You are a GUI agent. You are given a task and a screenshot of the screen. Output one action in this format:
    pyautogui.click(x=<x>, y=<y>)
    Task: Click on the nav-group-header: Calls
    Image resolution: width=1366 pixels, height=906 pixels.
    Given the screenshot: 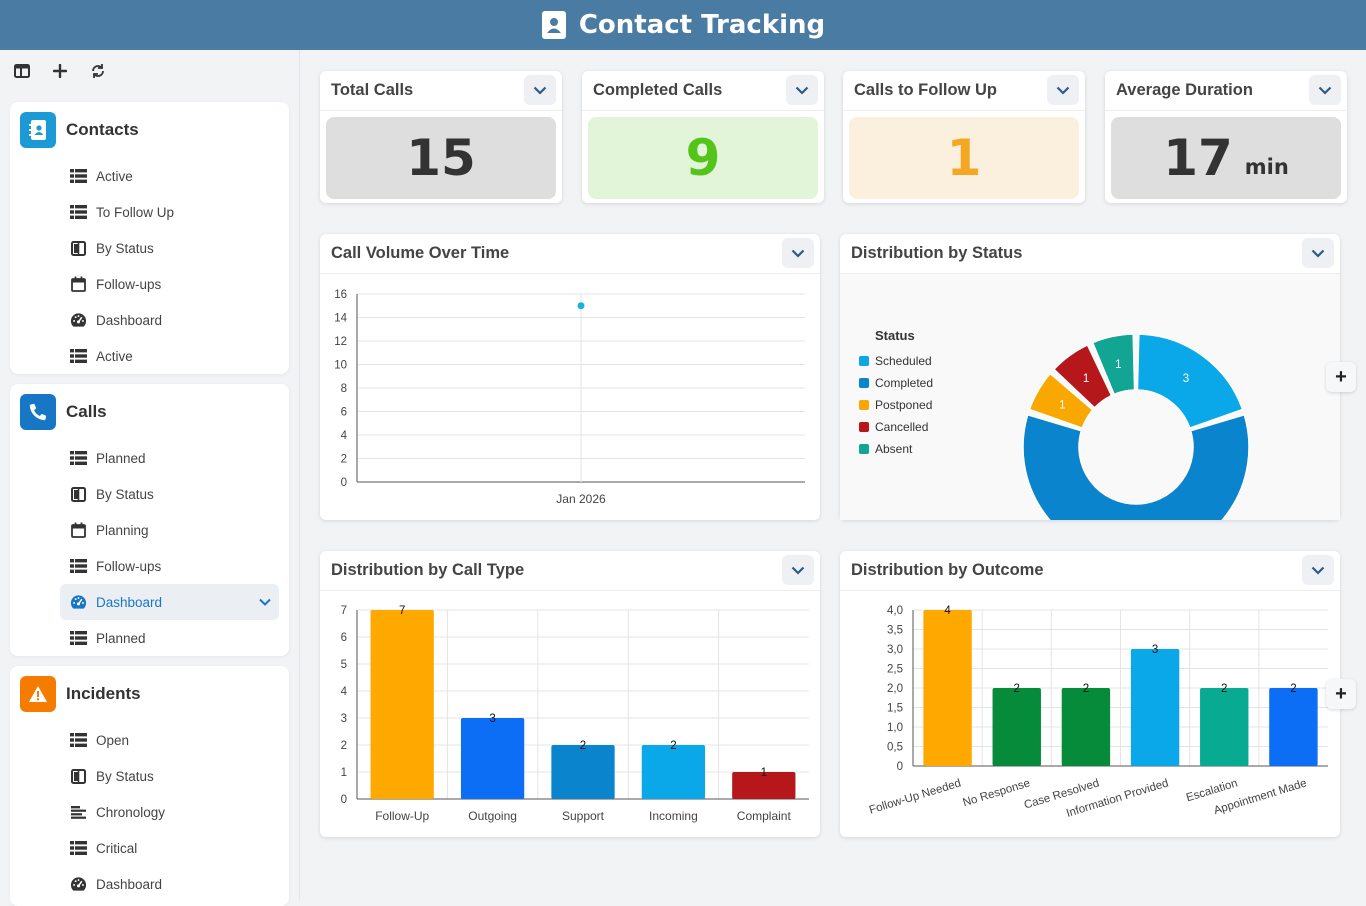 What is the action you would take?
    pyautogui.click(x=149, y=412)
    